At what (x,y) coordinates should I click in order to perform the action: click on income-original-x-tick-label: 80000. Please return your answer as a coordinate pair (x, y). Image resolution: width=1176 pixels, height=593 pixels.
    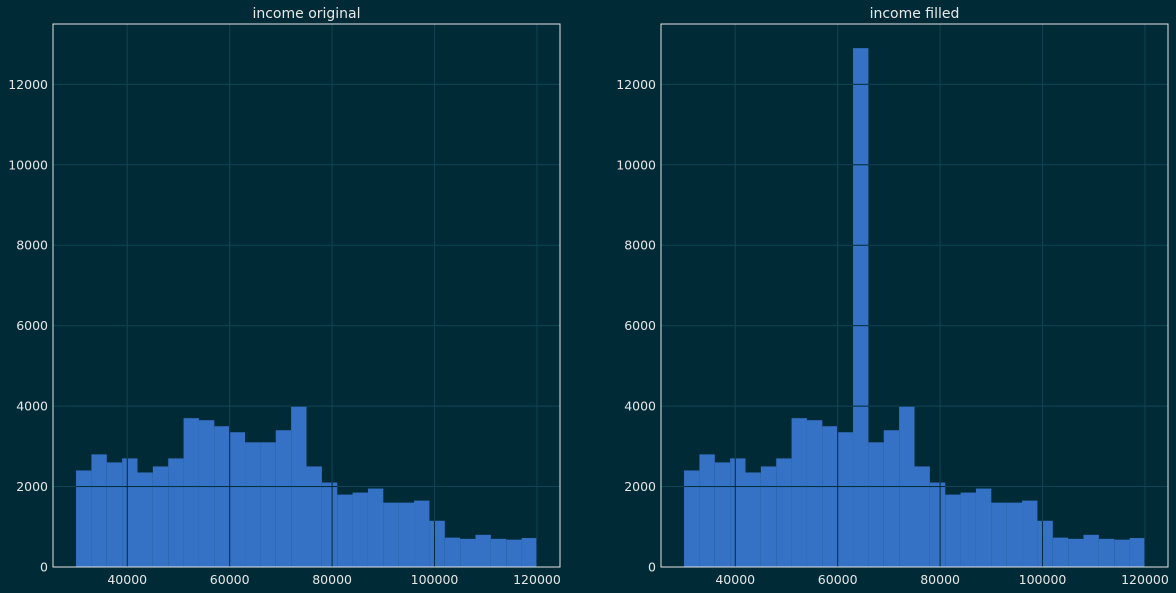
    Looking at the image, I should click on (332, 579).